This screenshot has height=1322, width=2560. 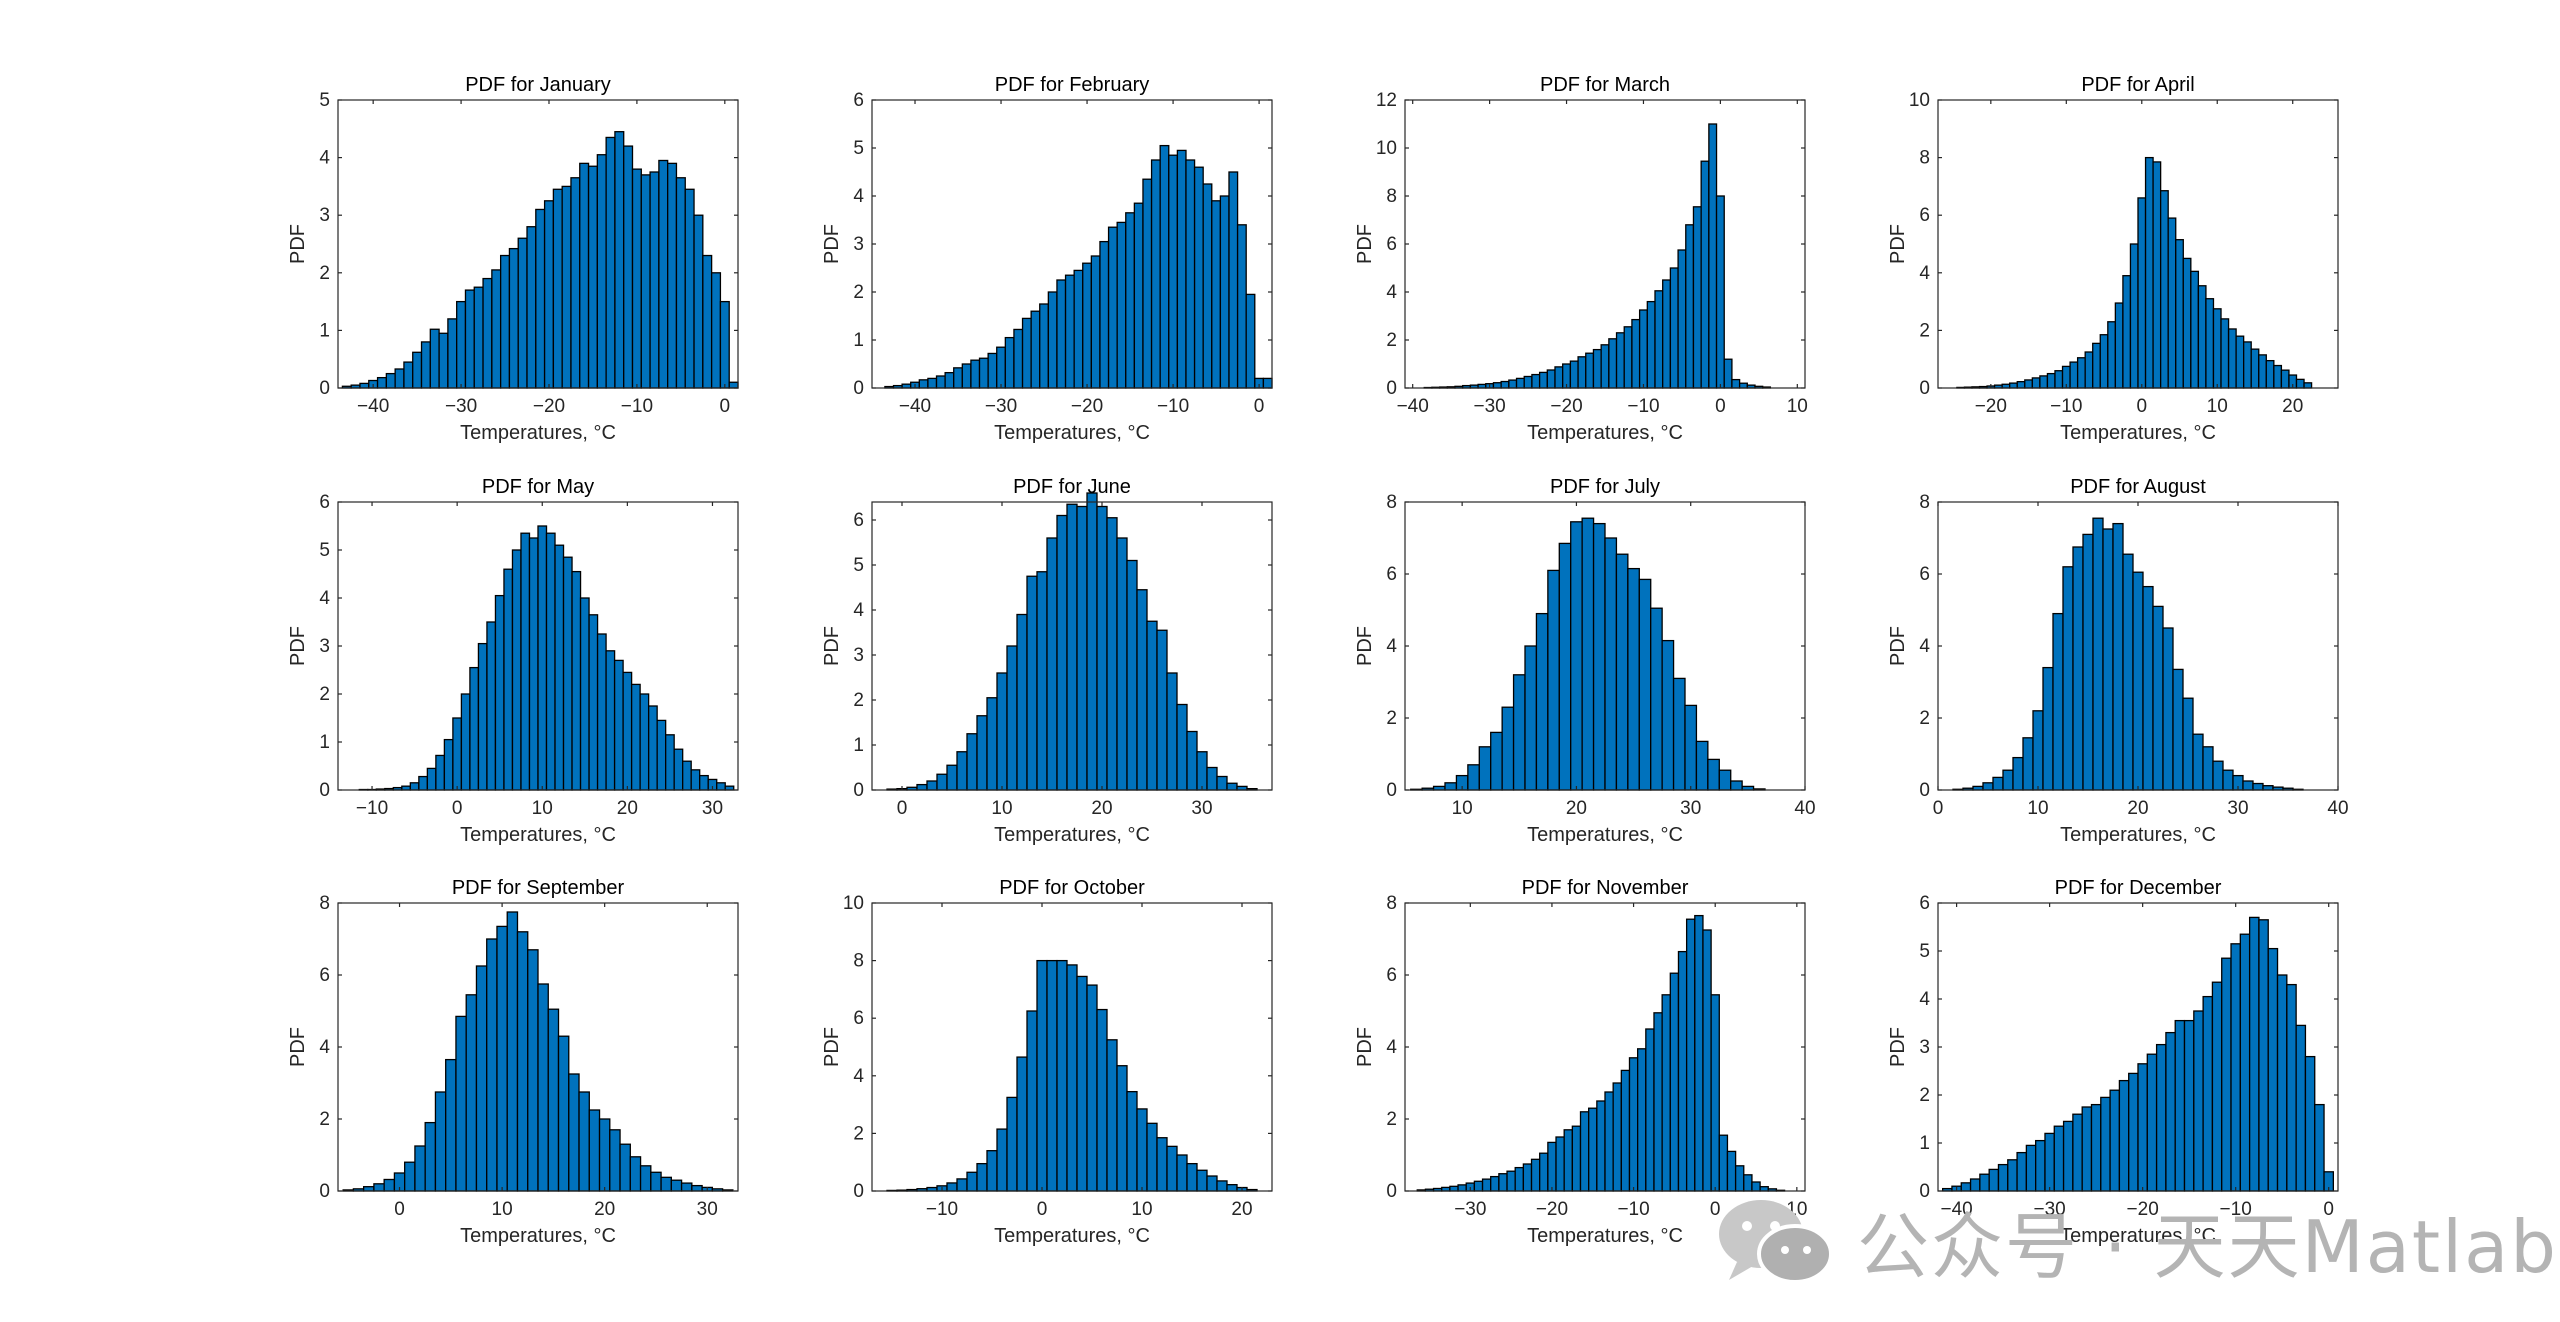 I want to click on wechat-icon, so click(x=1776, y=1242).